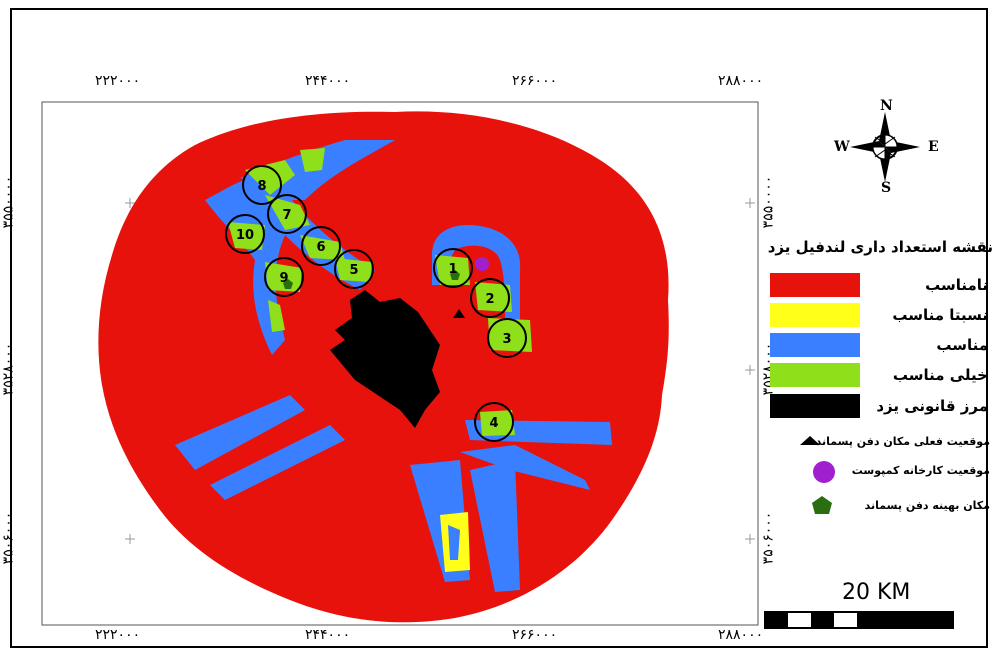  Describe the element at coordinates (535, 81) in the screenshot. I see `coord-top: ۲۶۶۰۰۰` at that location.